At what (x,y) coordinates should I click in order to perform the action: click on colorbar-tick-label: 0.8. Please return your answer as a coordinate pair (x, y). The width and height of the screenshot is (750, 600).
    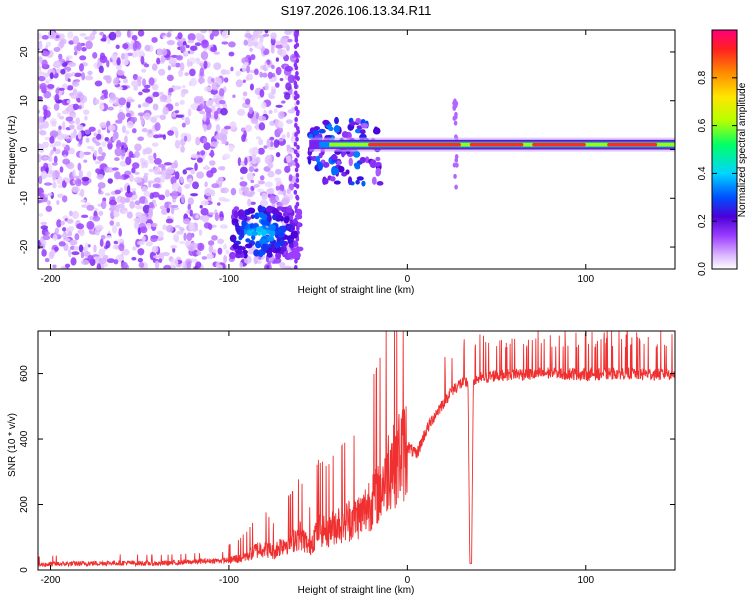
    Looking at the image, I should click on (702, 77).